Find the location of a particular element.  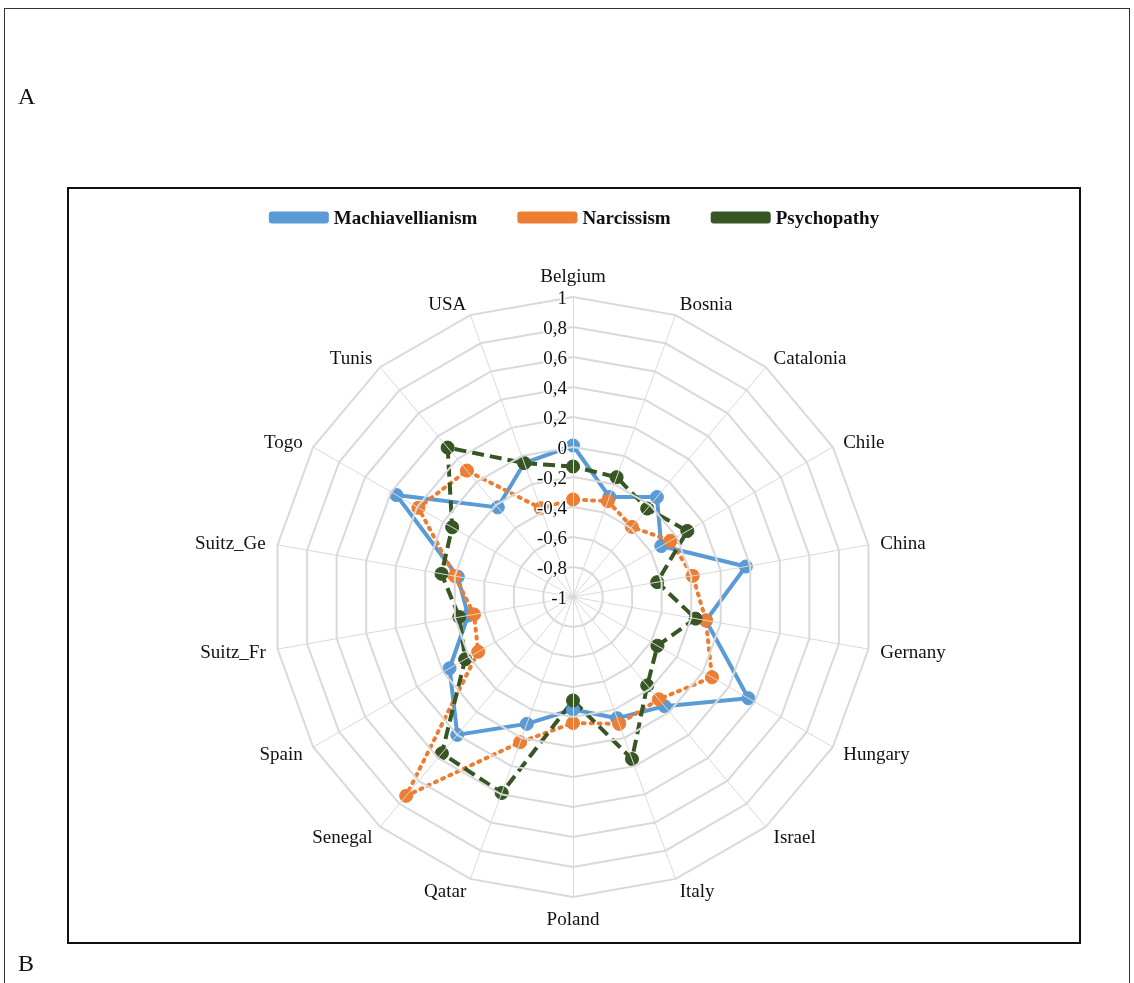

text: B is located at coordinates (26, 963).